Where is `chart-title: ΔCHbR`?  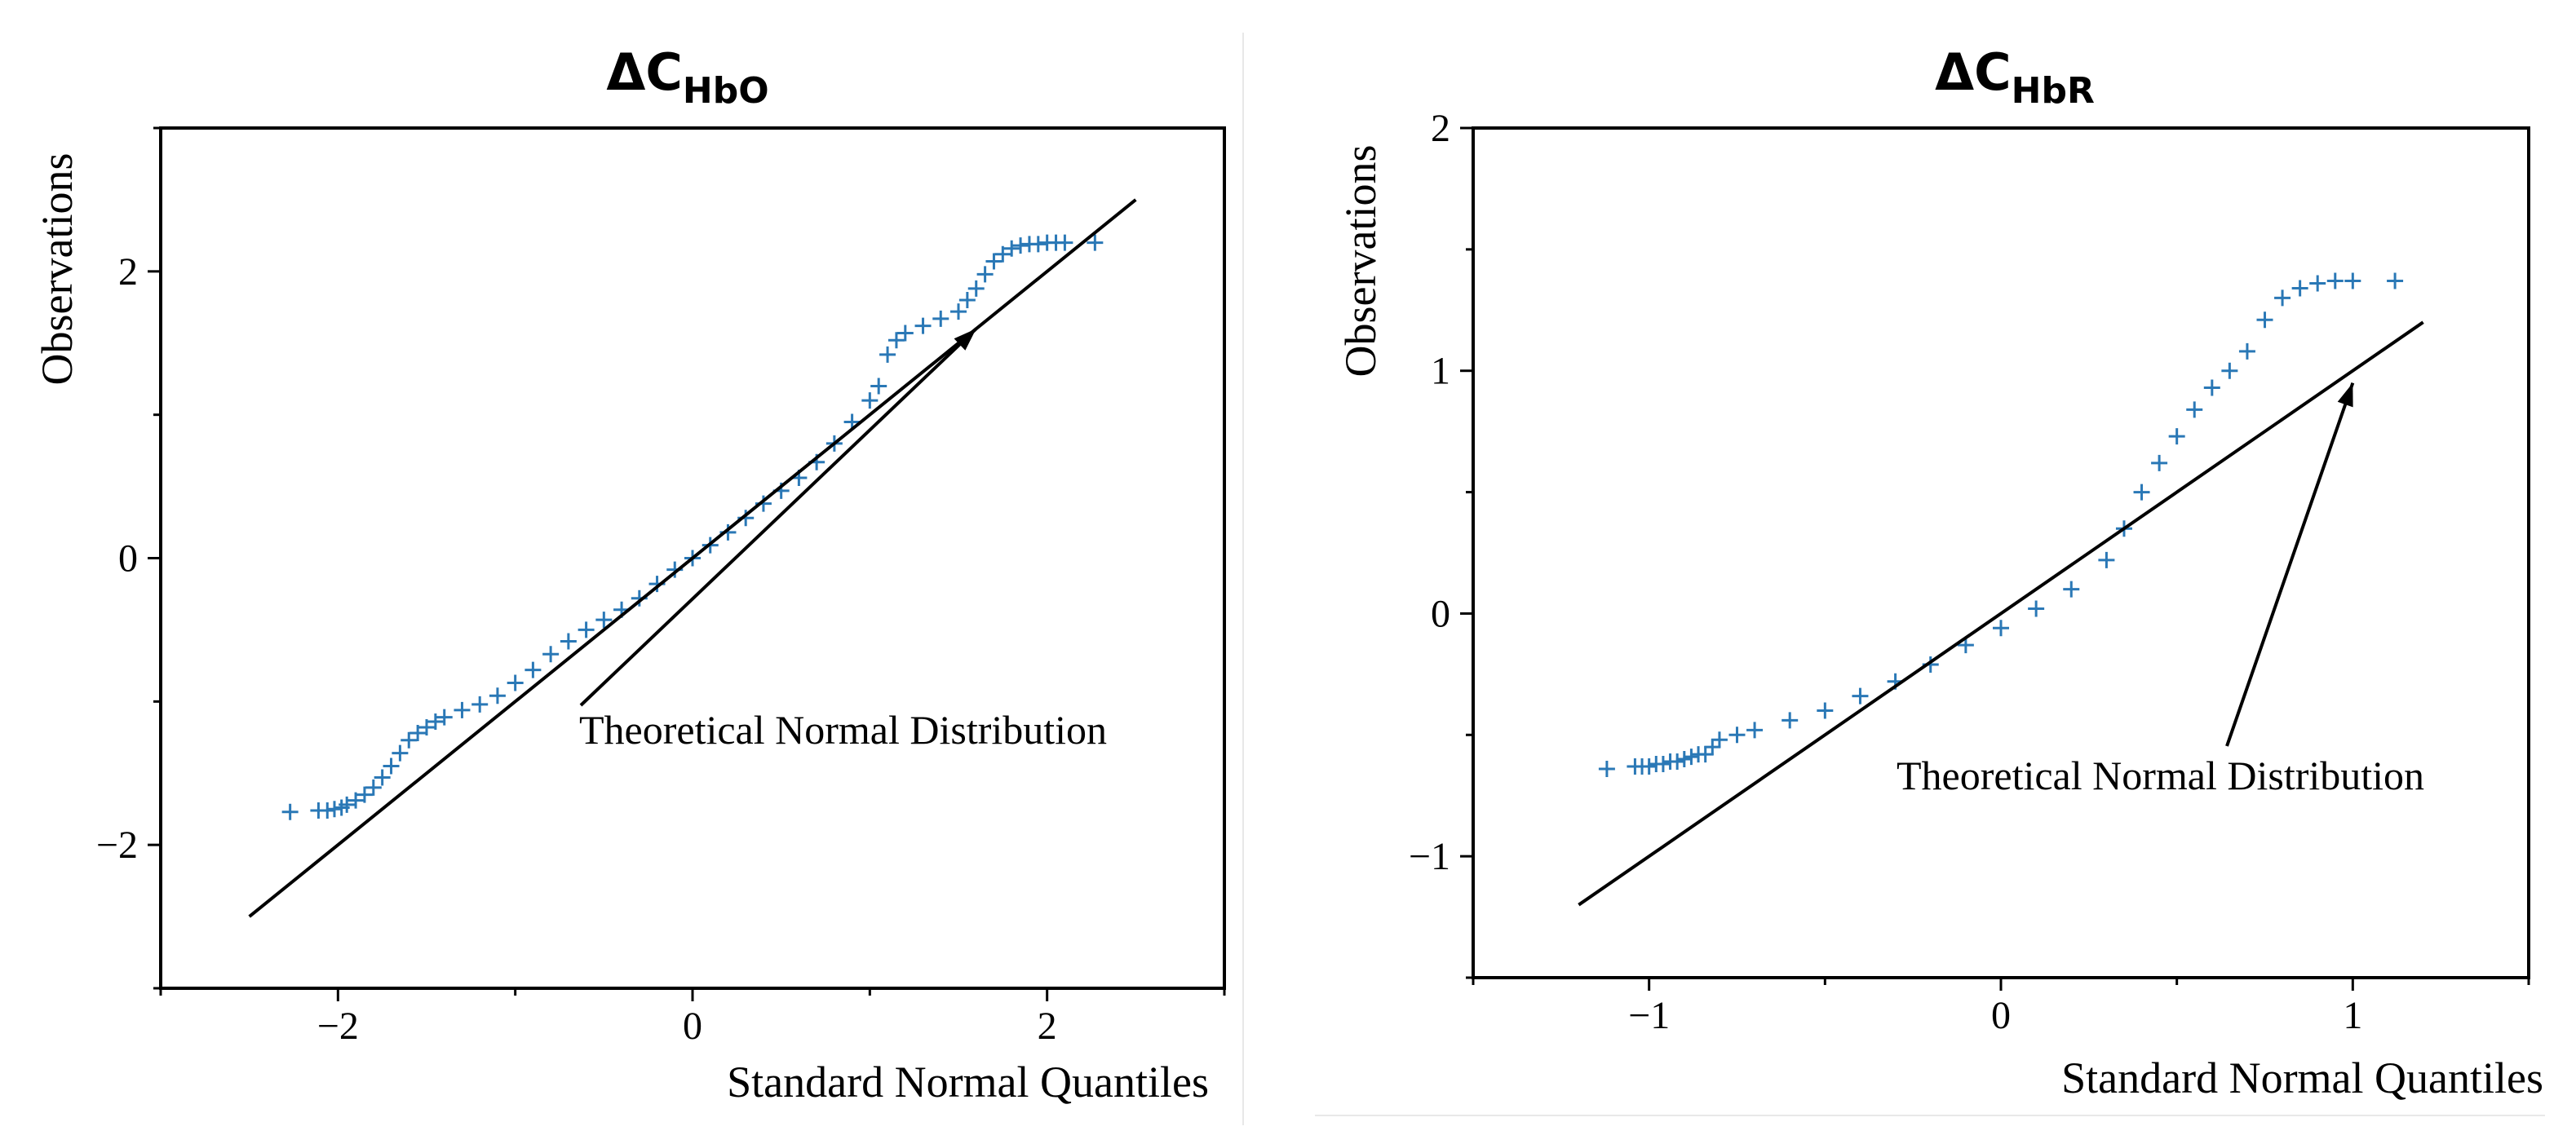 chart-title: ΔCHbR is located at coordinates (2015, 77).